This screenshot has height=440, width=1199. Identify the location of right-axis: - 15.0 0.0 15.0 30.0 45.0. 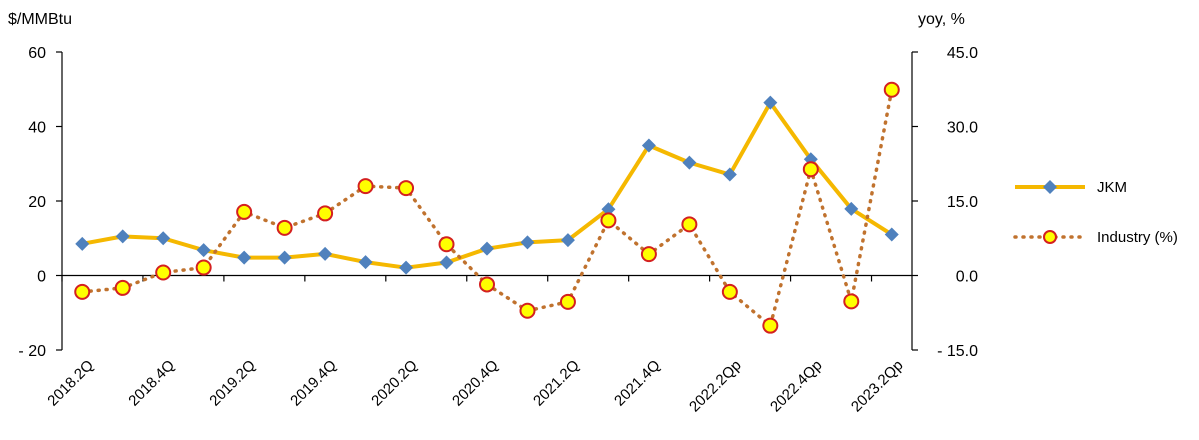
(944, 202).